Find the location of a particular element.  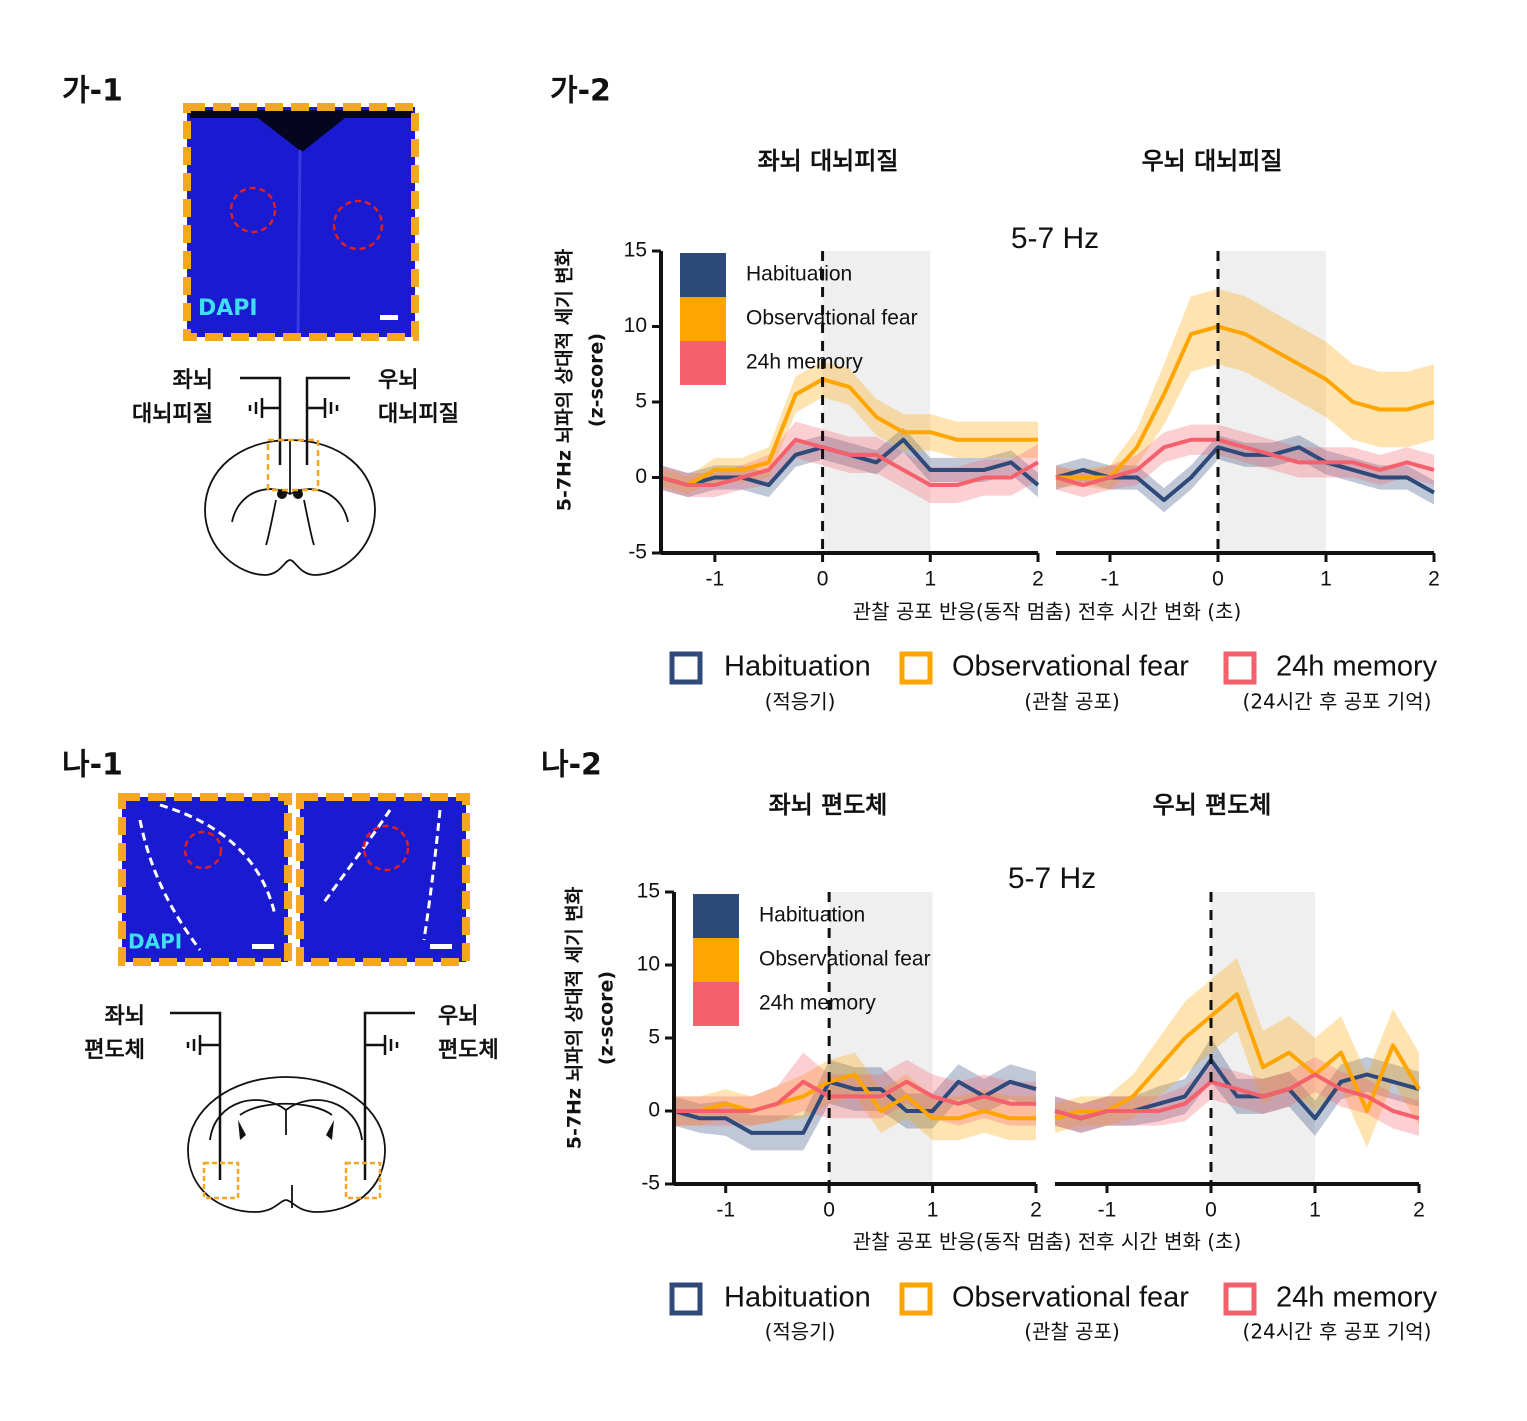

chart-title: 우뇌 편도체 is located at coordinates (1212, 805).